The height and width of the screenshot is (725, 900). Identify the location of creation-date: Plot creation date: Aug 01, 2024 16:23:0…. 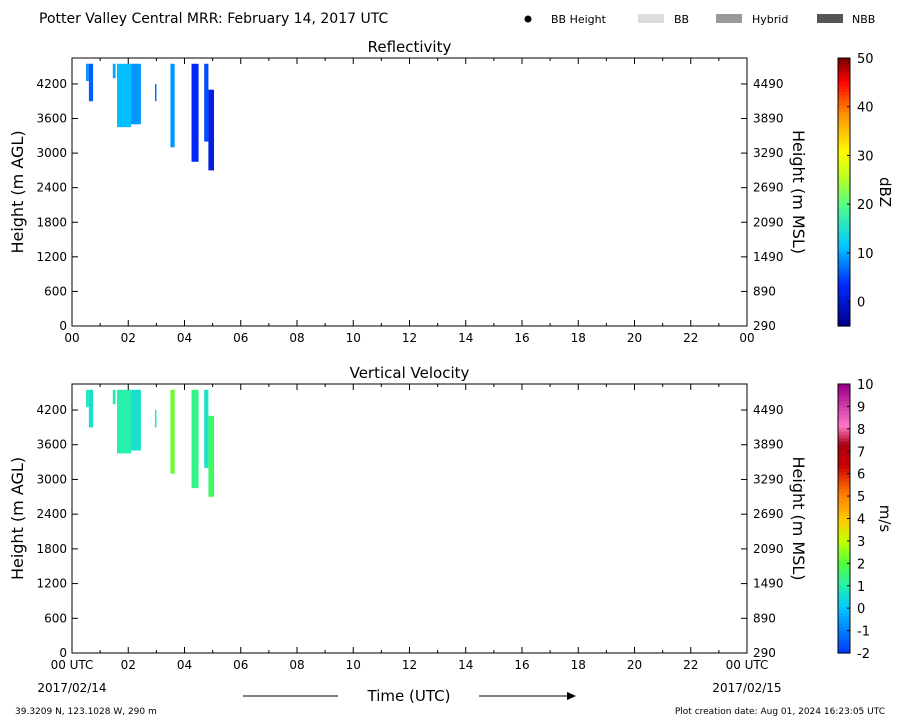
(780, 712).